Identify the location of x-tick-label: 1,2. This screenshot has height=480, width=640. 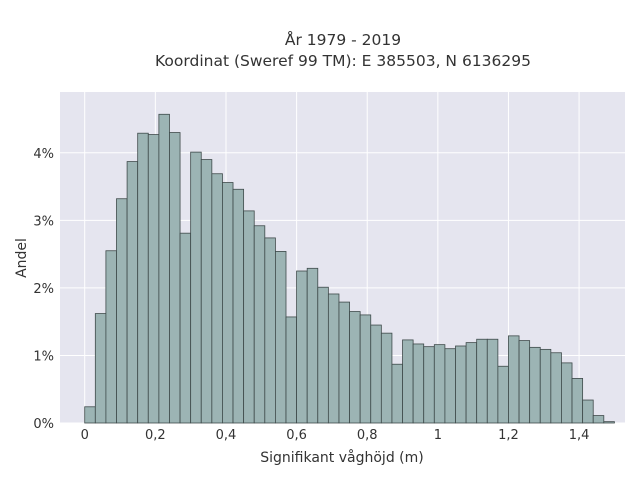
(508, 435).